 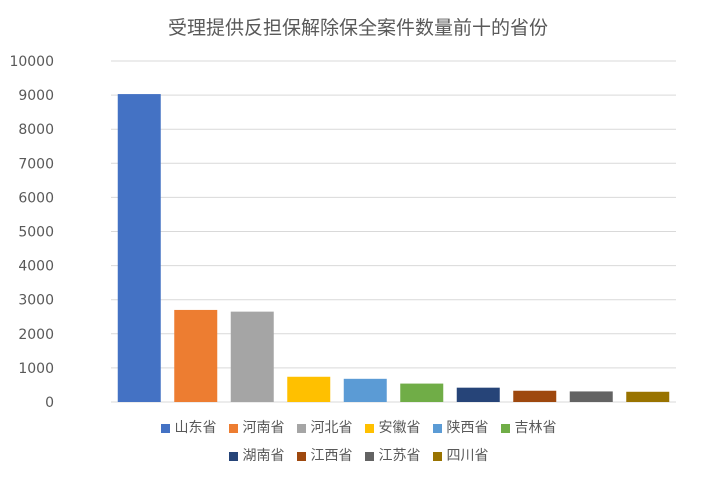 What do you see at coordinates (535, 428) in the screenshot?
I see `legend-label: 吉林省` at bounding box center [535, 428].